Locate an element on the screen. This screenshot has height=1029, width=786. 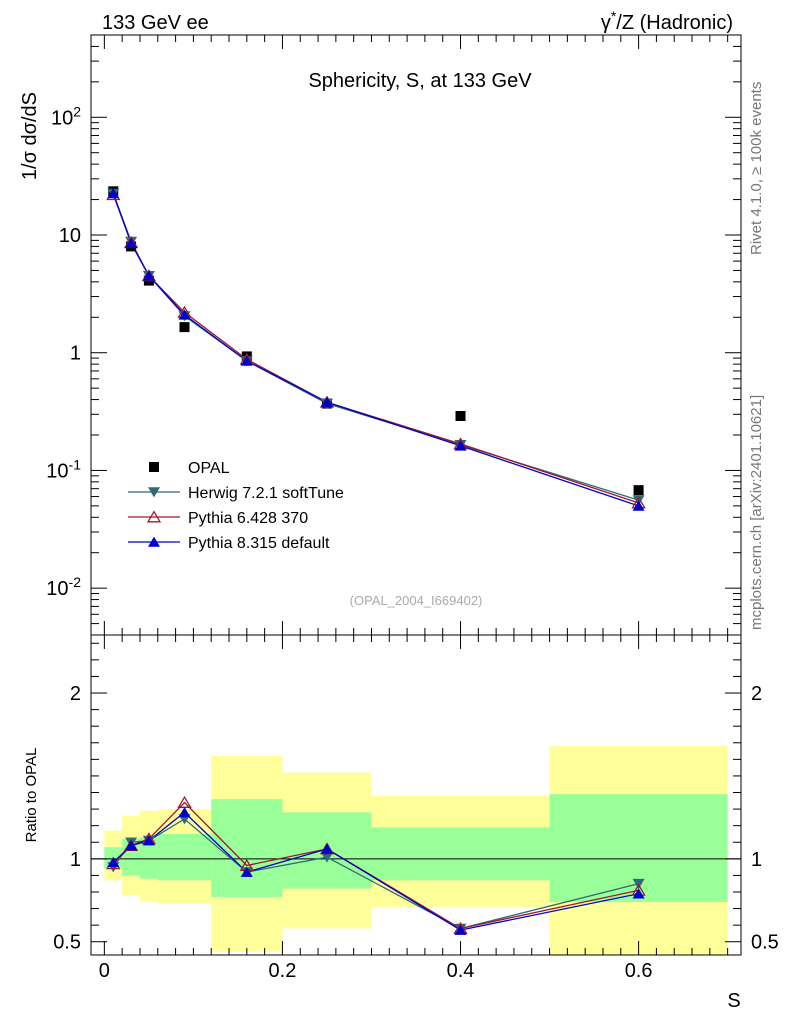
y-tick-label: 10⁻² is located at coordinates (63, 587).